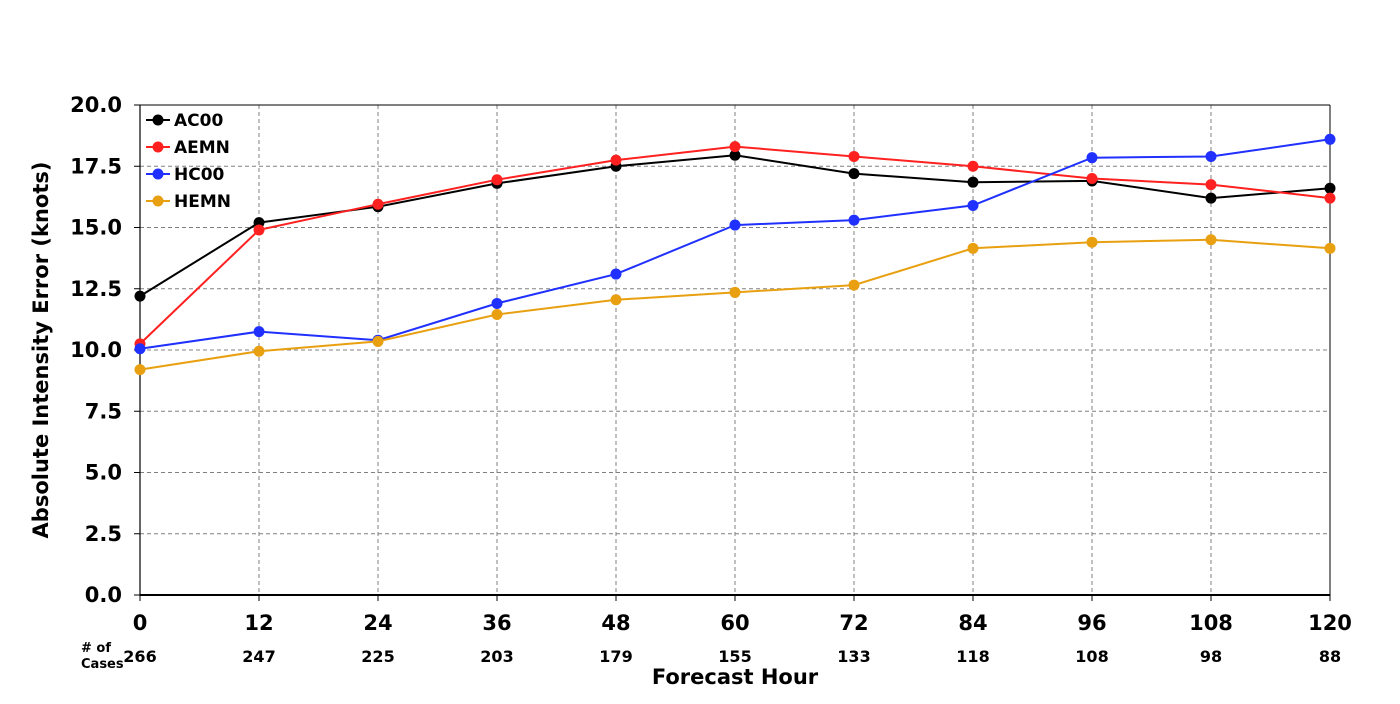  Describe the element at coordinates (96, 166) in the screenshot. I see `y-tick-label: 17.5` at that location.